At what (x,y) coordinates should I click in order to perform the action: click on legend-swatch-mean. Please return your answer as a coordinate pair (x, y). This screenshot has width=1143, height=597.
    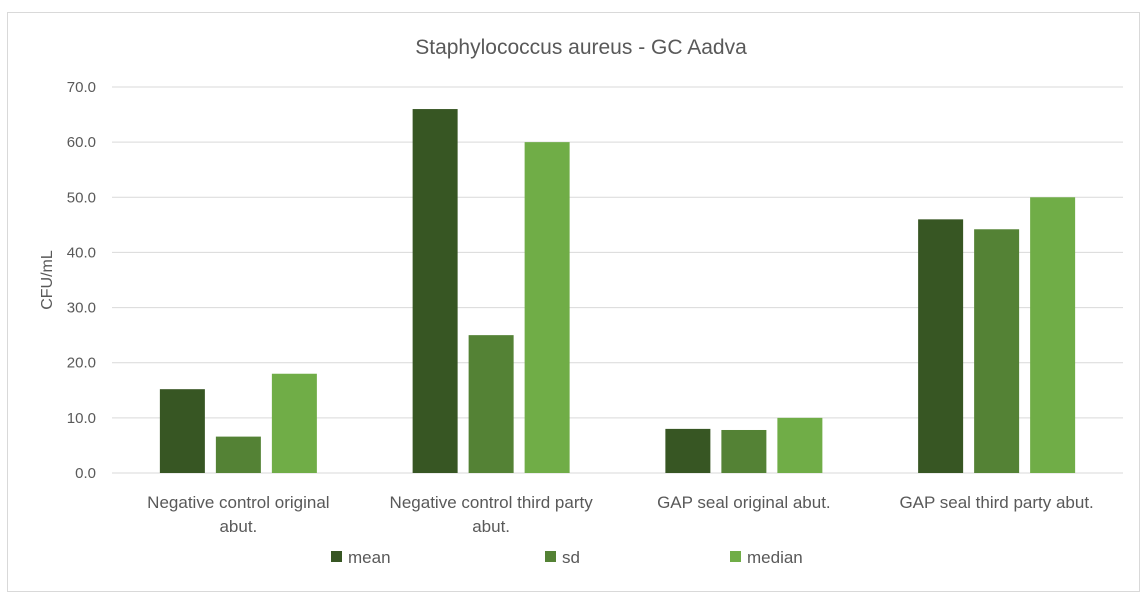
    Looking at the image, I should click on (336, 556).